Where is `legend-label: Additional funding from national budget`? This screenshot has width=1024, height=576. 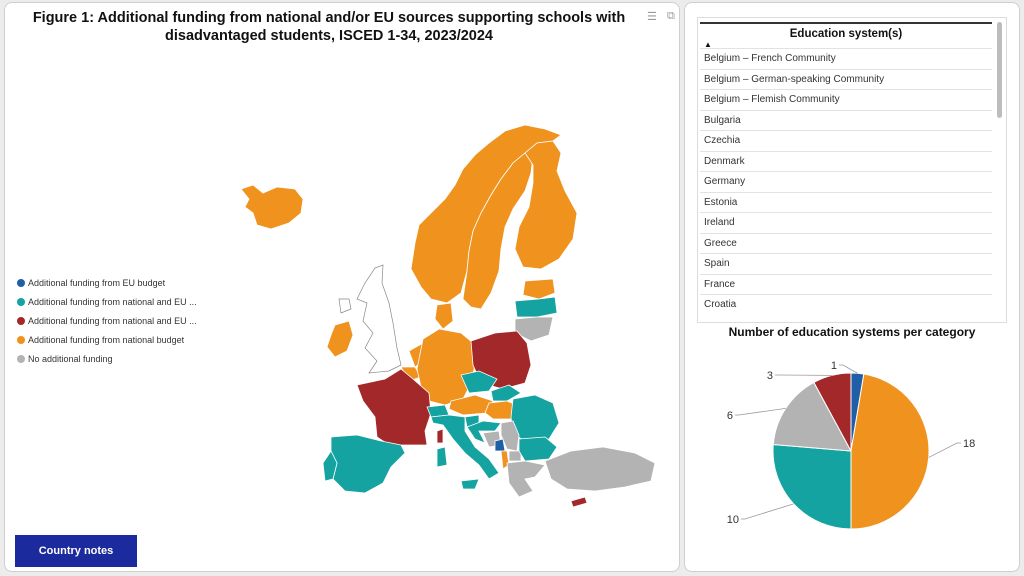 legend-label: Additional funding from national budget is located at coordinates (106, 339).